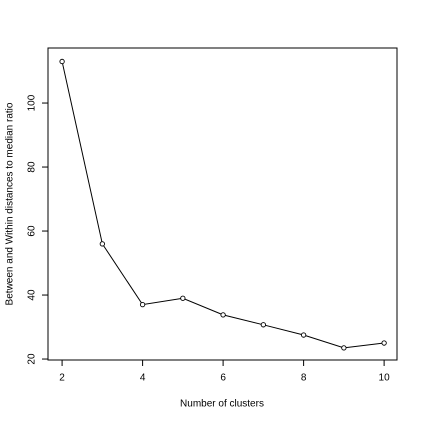 This screenshot has width=423, height=422. What do you see at coordinates (32, 167) in the screenshot?
I see `y-tick-label: 80` at bounding box center [32, 167].